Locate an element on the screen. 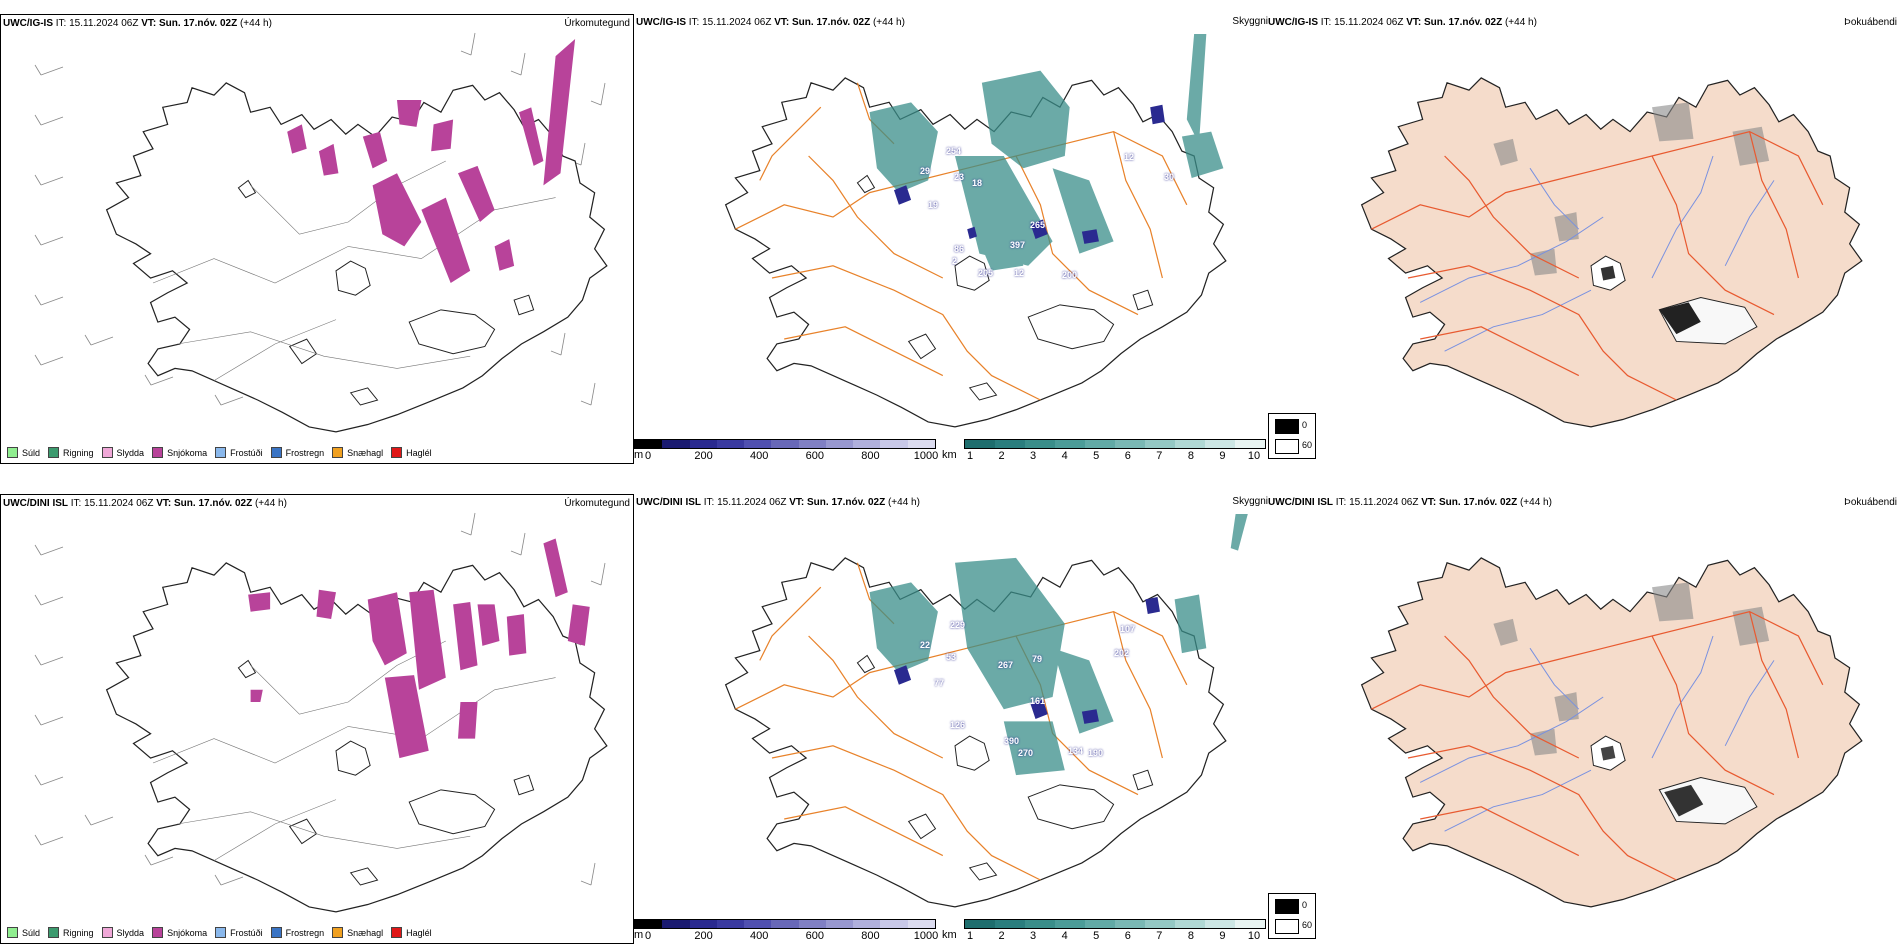 This screenshot has width=1900, height=950. cloudbase-tick: 1000 is located at coordinates (926, 456).